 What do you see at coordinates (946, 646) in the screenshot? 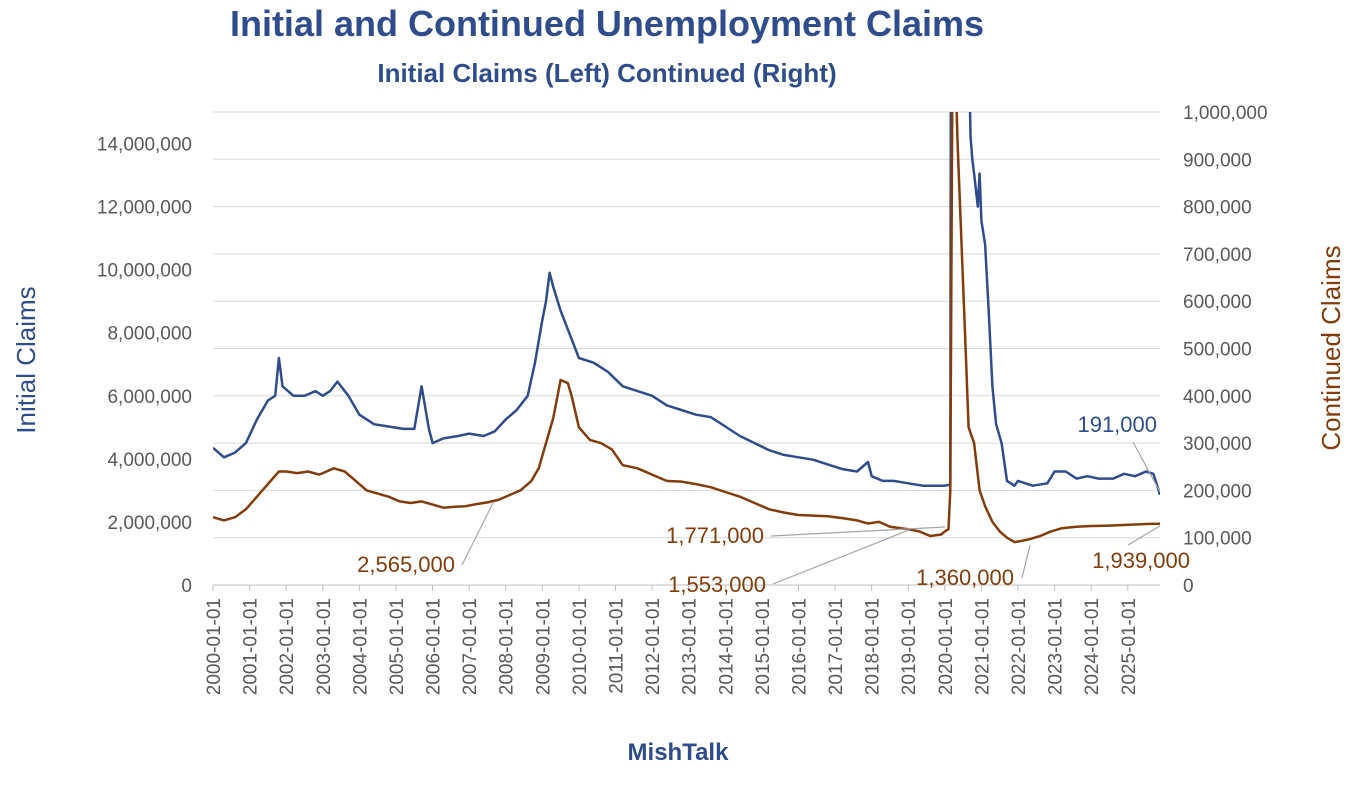
I see `x-tick-label: 2020-01-01` at bounding box center [946, 646].